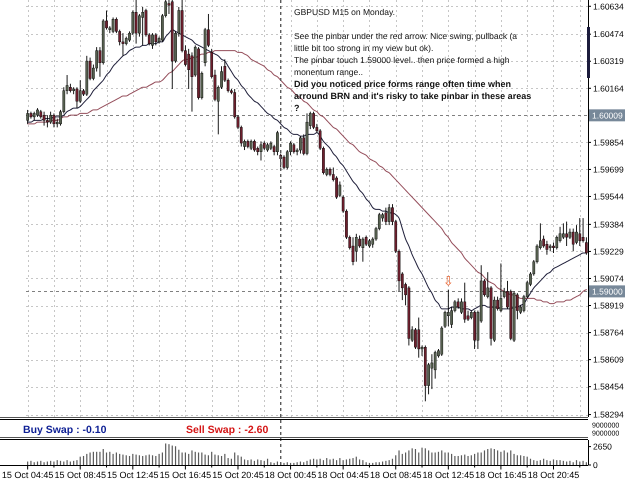  I want to click on annotation: GBPUSD M15 on Monday., so click(344, 12).